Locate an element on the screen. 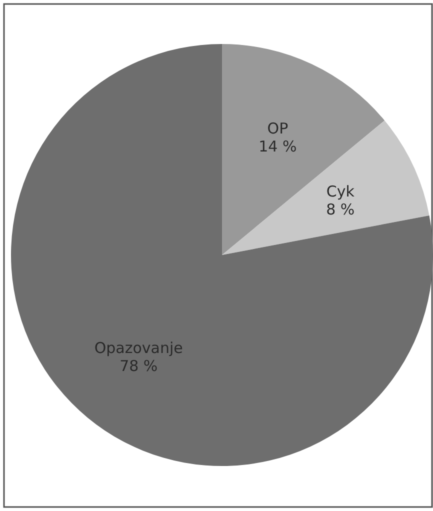  data-label: 14 % is located at coordinates (277, 147).